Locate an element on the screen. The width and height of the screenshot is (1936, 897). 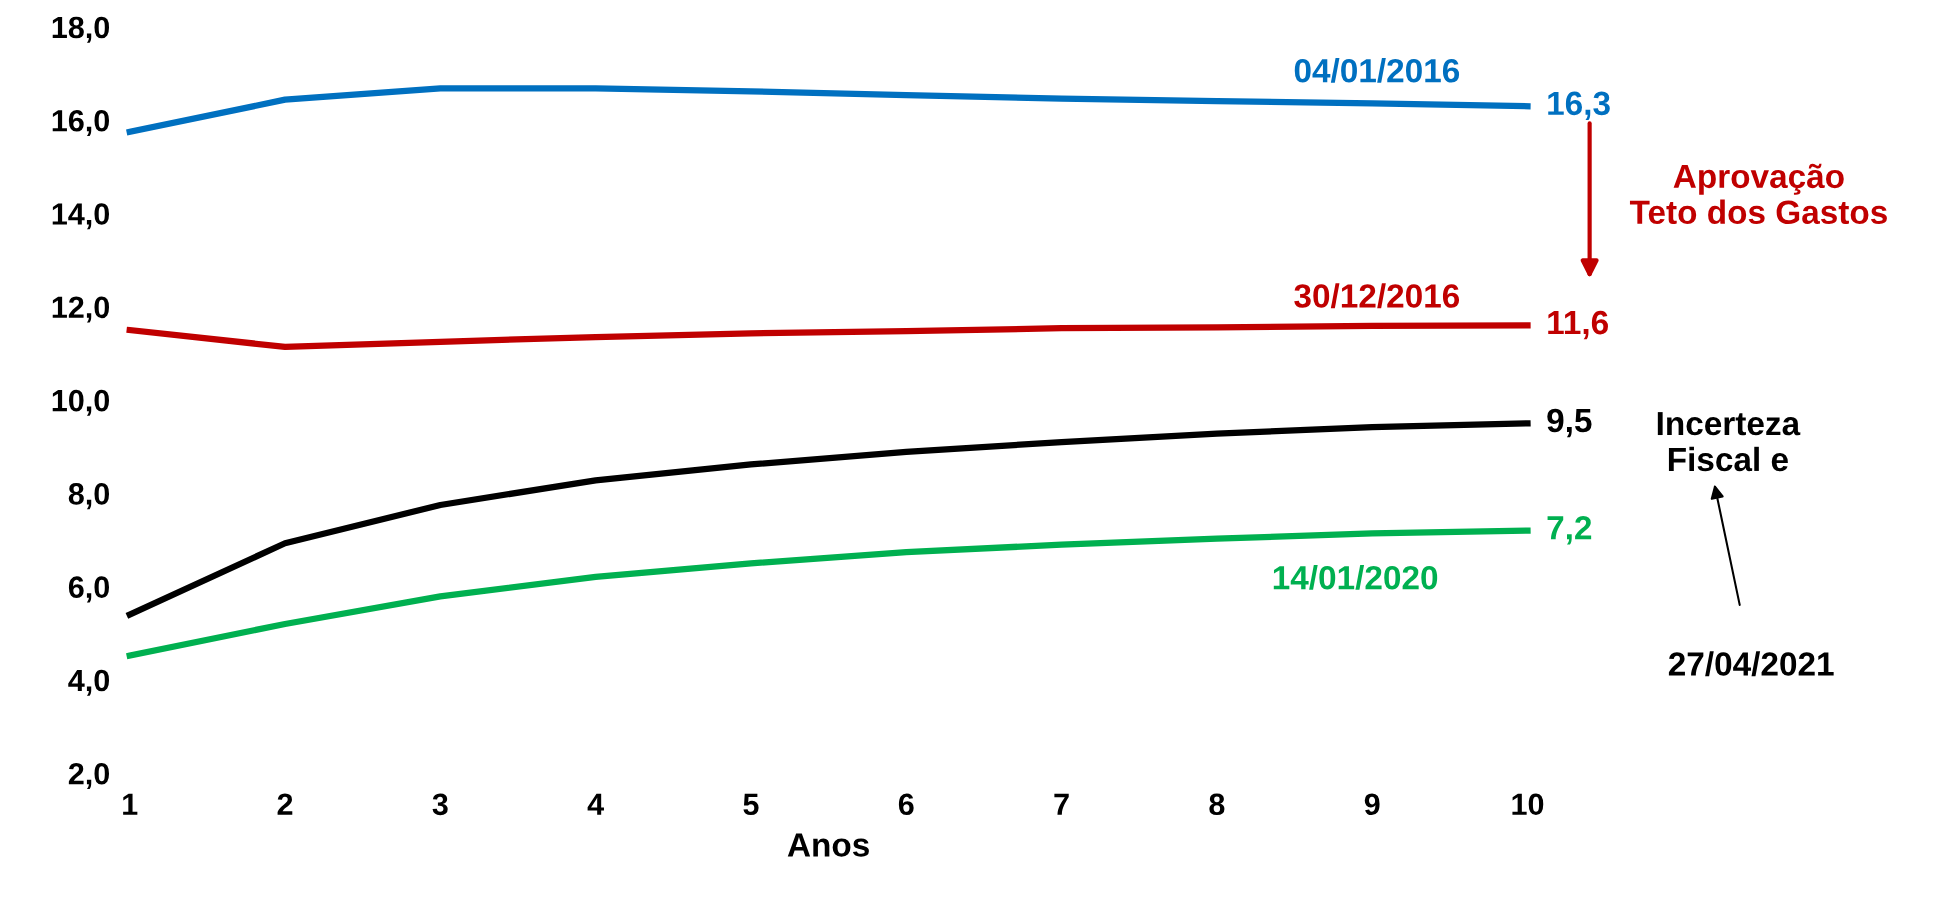
x-axis-title: Anos is located at coordinates (828, 845).